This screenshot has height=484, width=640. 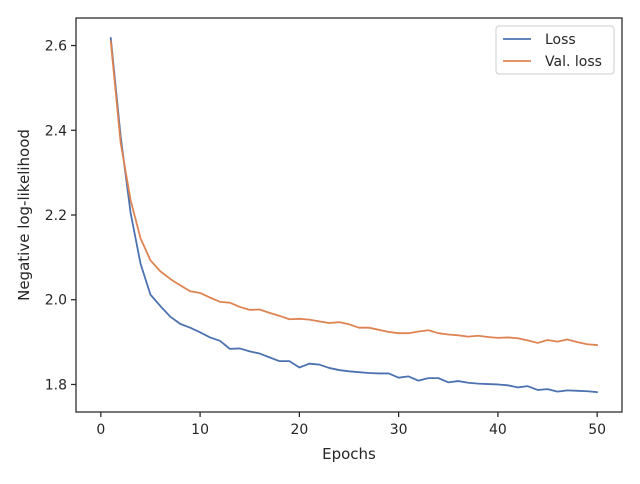 I want to click on y-tick-label: 2.4, so click(x=56, y=131).